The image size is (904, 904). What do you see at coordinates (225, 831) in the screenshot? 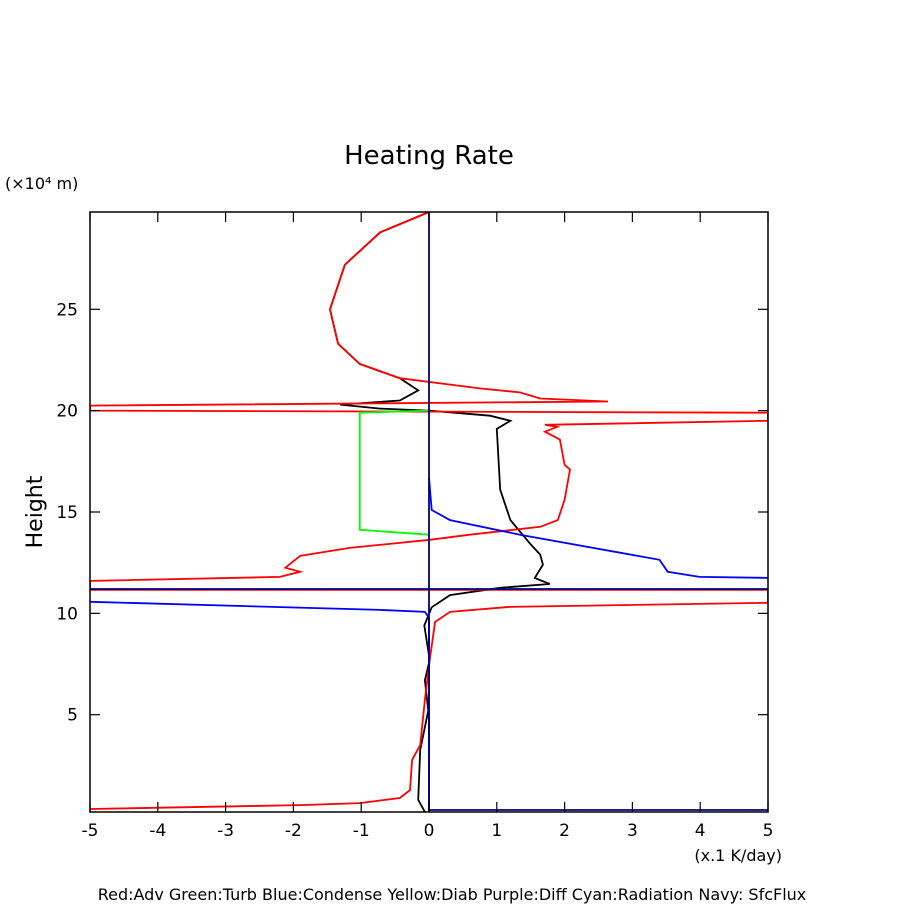
I see `x-tick-label: -3` at bounding box center [225, 831].